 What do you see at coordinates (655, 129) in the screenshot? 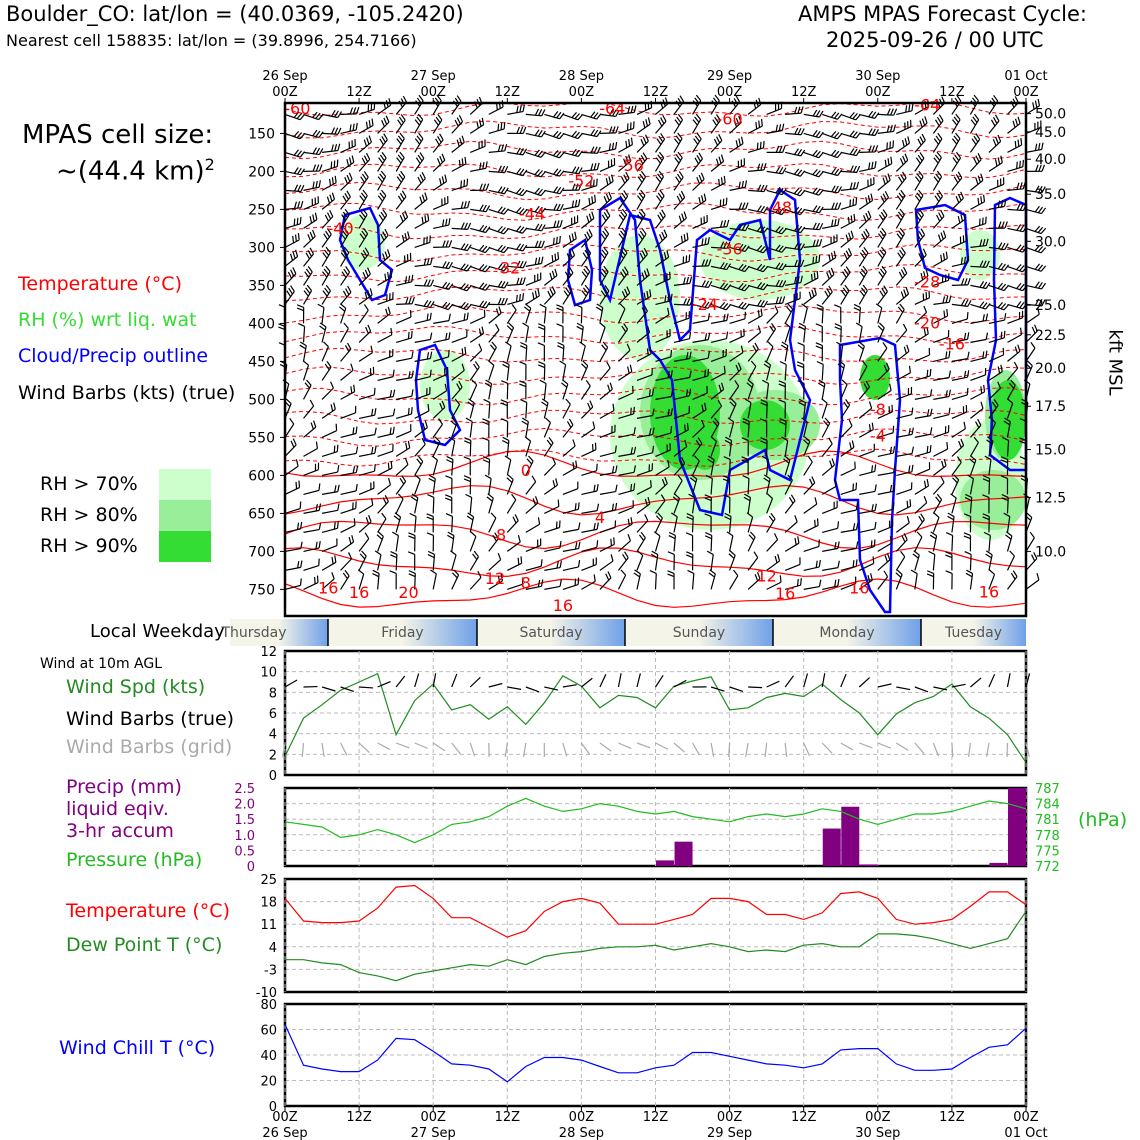
I see `temperature-contour-dashed` at bounding box center [655, 129].